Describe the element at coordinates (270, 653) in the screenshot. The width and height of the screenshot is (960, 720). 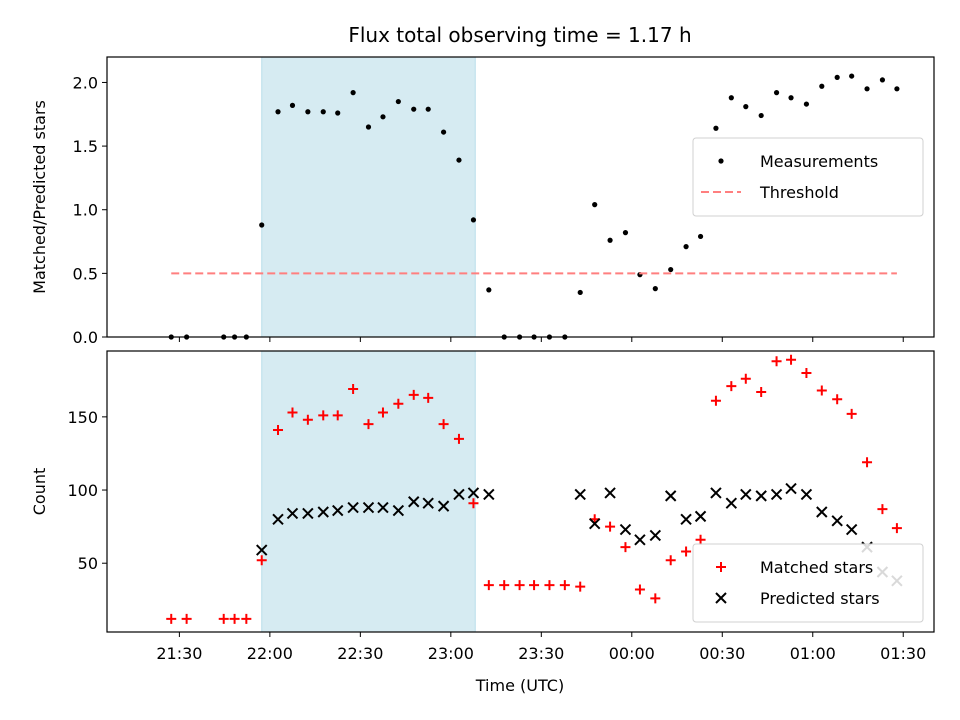
I see `x-tick-label: 22:00` at that location.